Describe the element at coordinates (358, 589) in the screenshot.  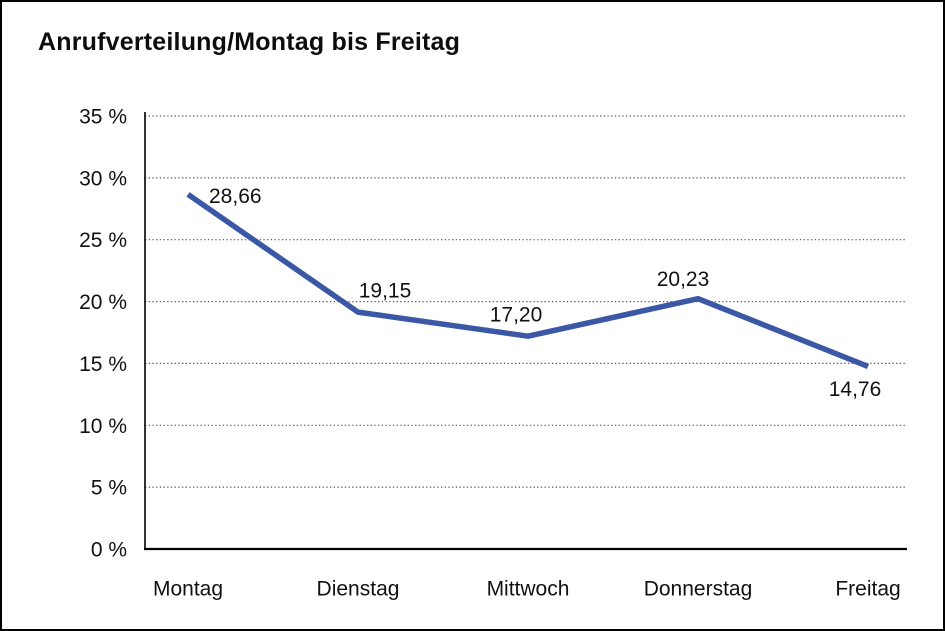
I see `x-axis-category-label: Dienstag` at that location.